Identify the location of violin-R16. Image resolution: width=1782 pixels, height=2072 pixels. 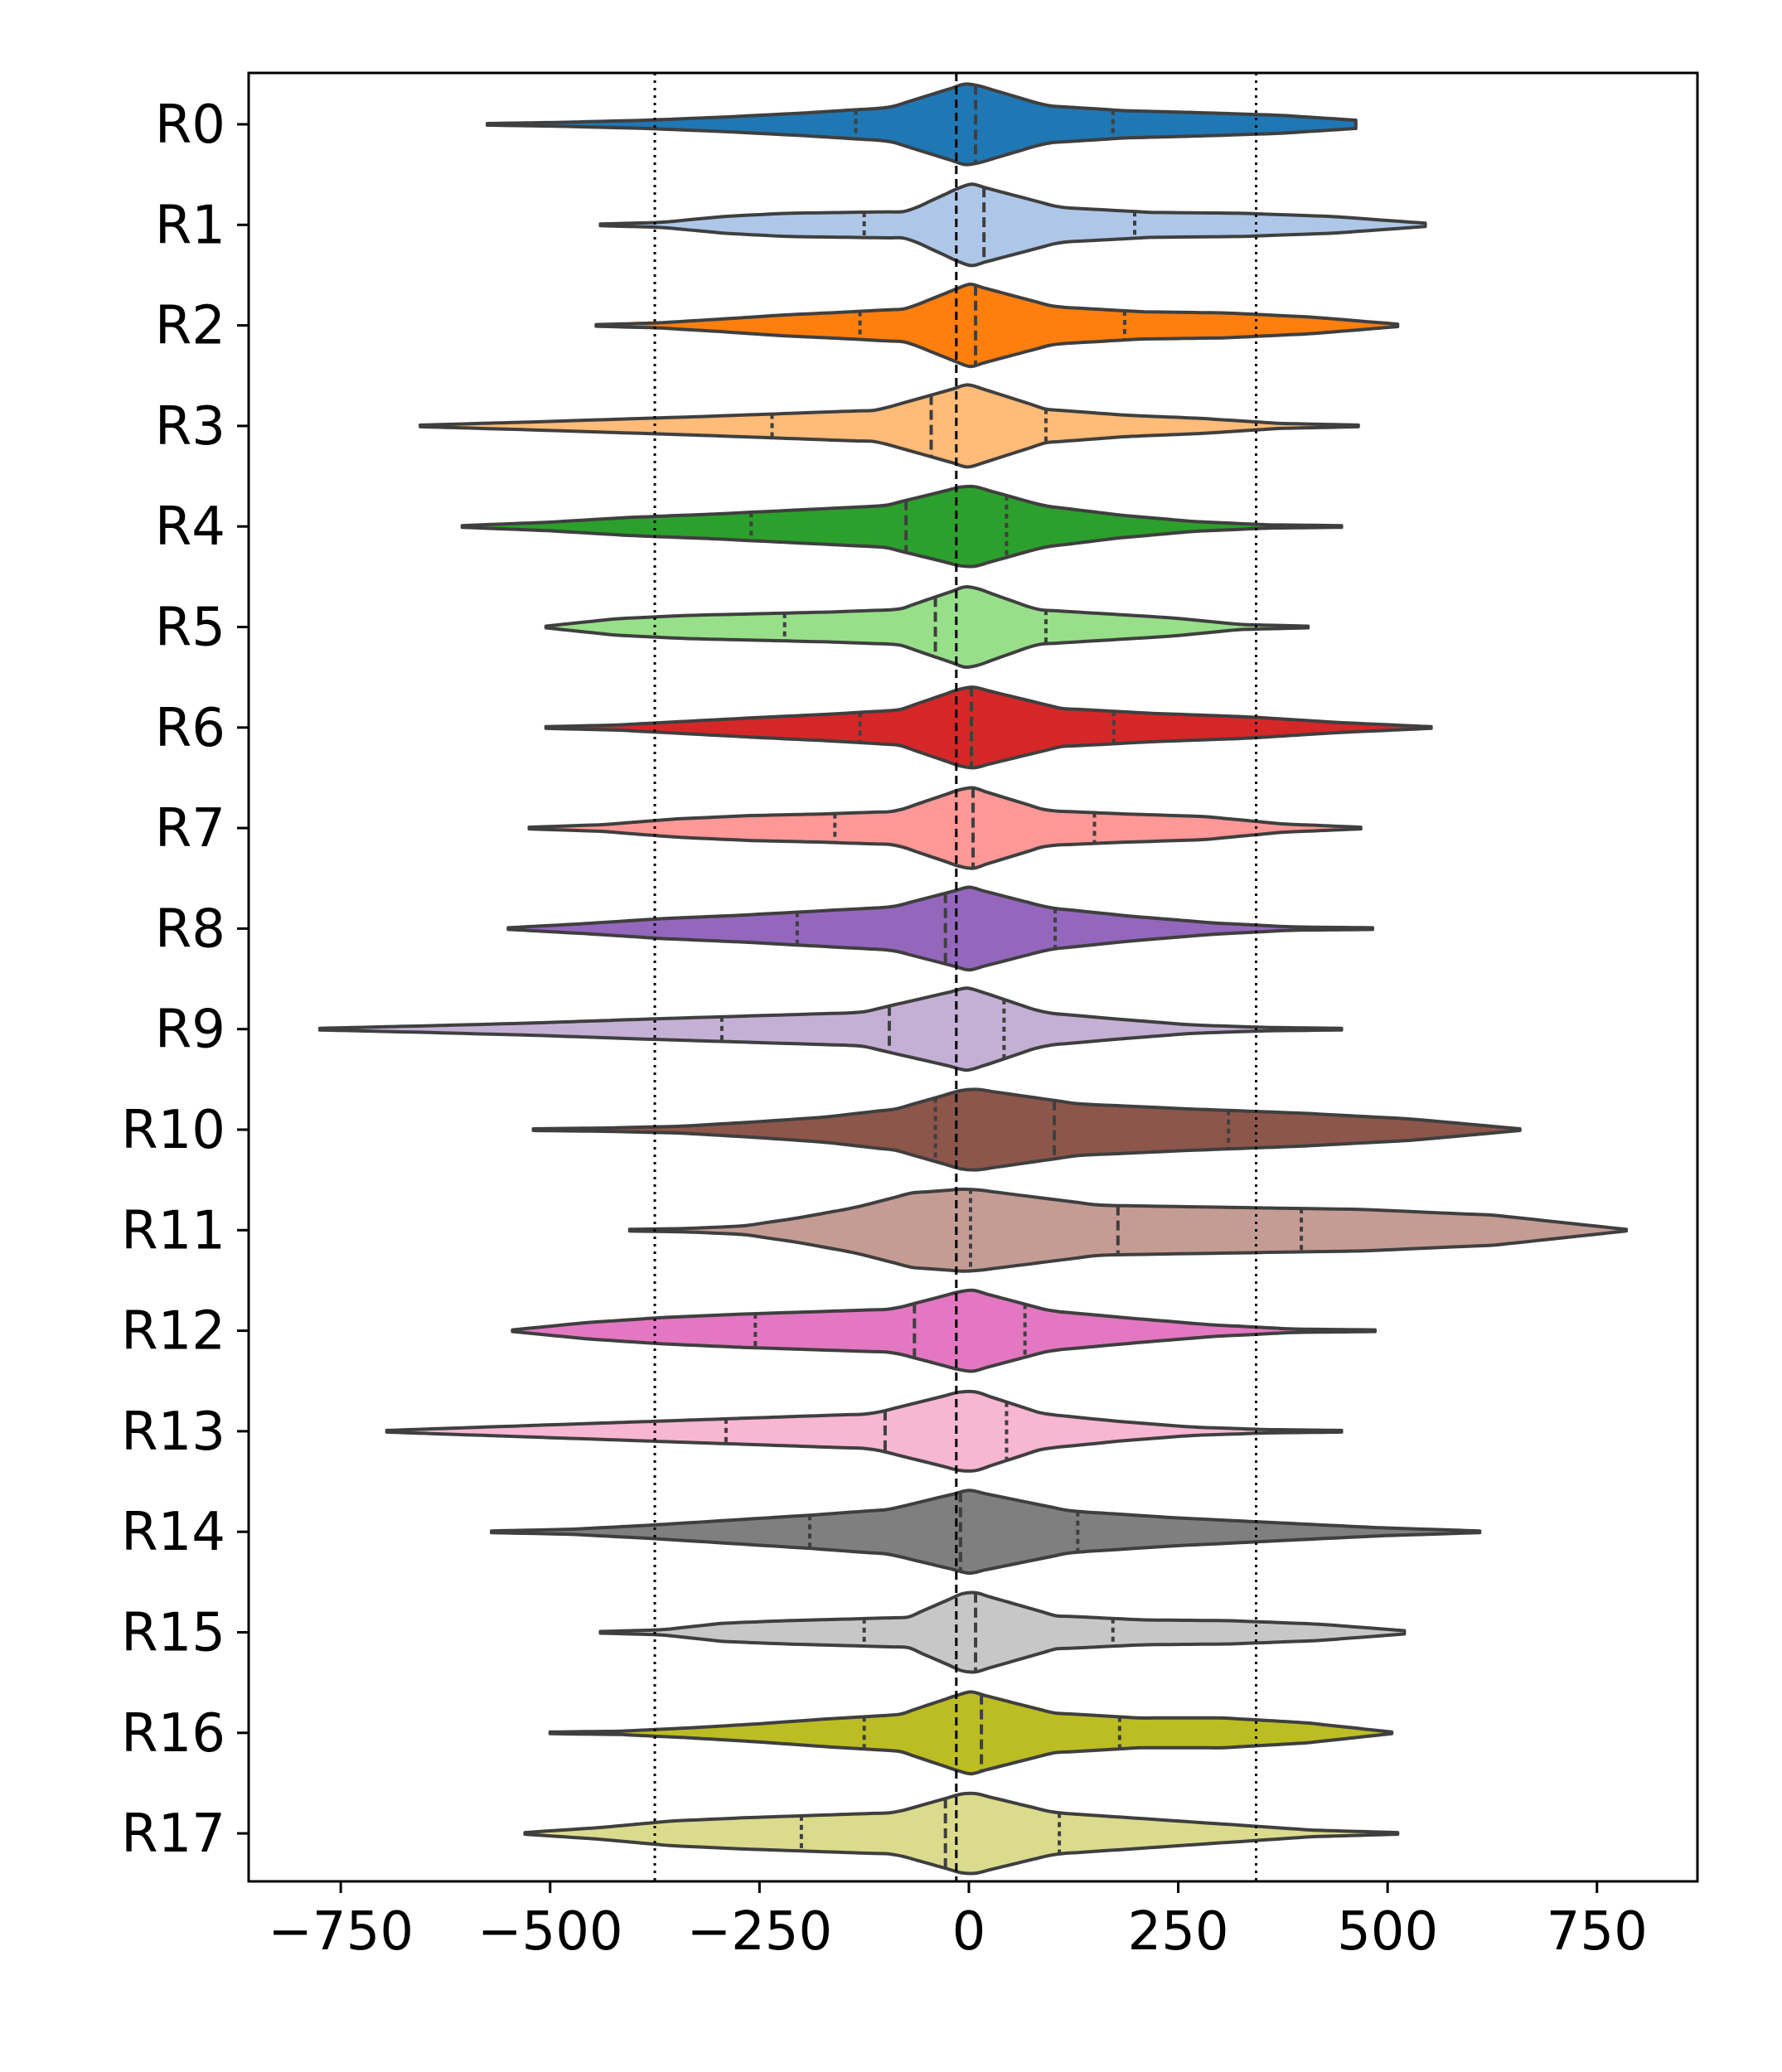
(971, 1733).